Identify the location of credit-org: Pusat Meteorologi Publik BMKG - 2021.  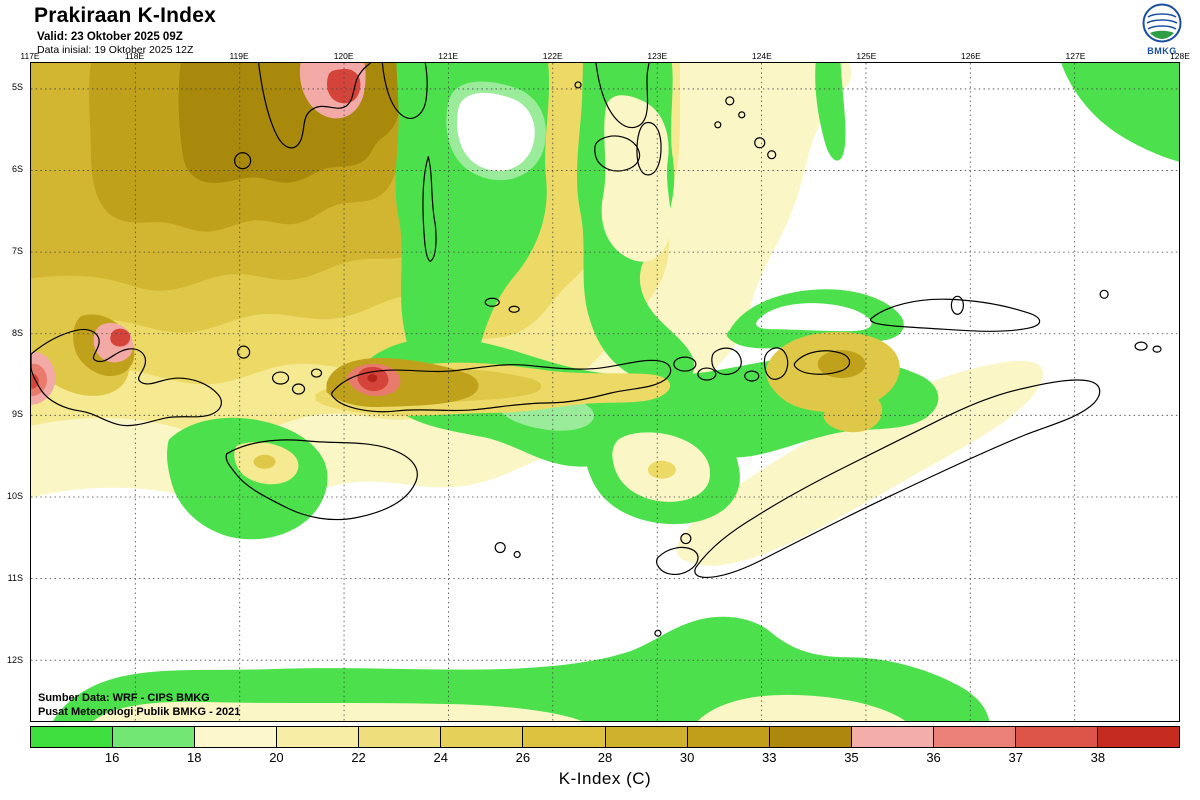
(139, 712).